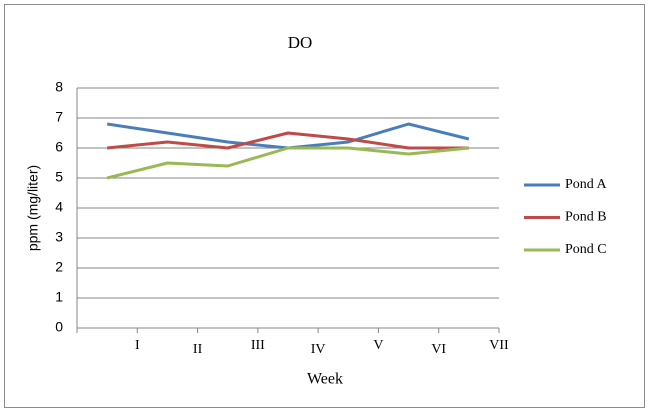  Describe the element at coordinates (438, 349) in the screenshot. I see `x-tick-label: VI` at that location.